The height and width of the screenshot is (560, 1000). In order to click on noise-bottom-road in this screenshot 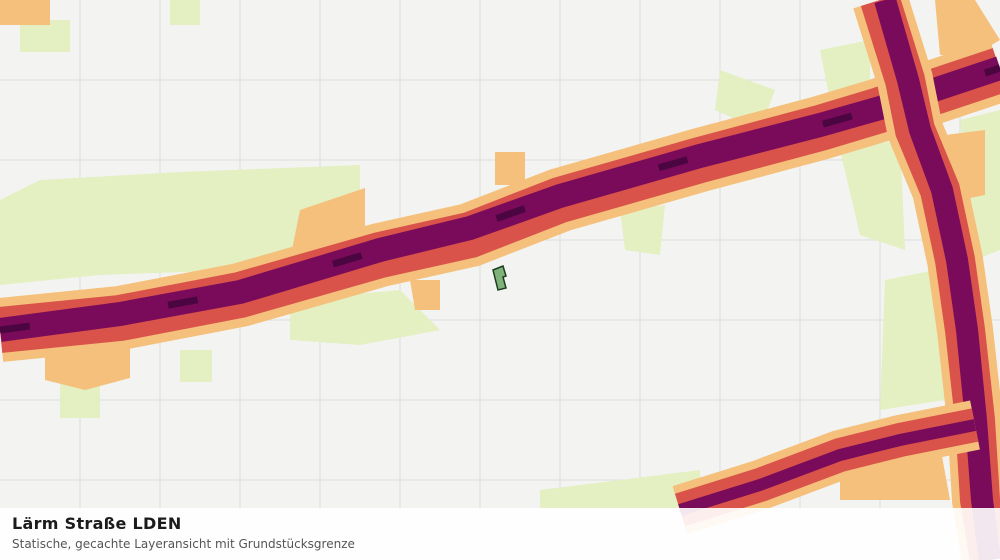, I will do `click(826, 467)`.